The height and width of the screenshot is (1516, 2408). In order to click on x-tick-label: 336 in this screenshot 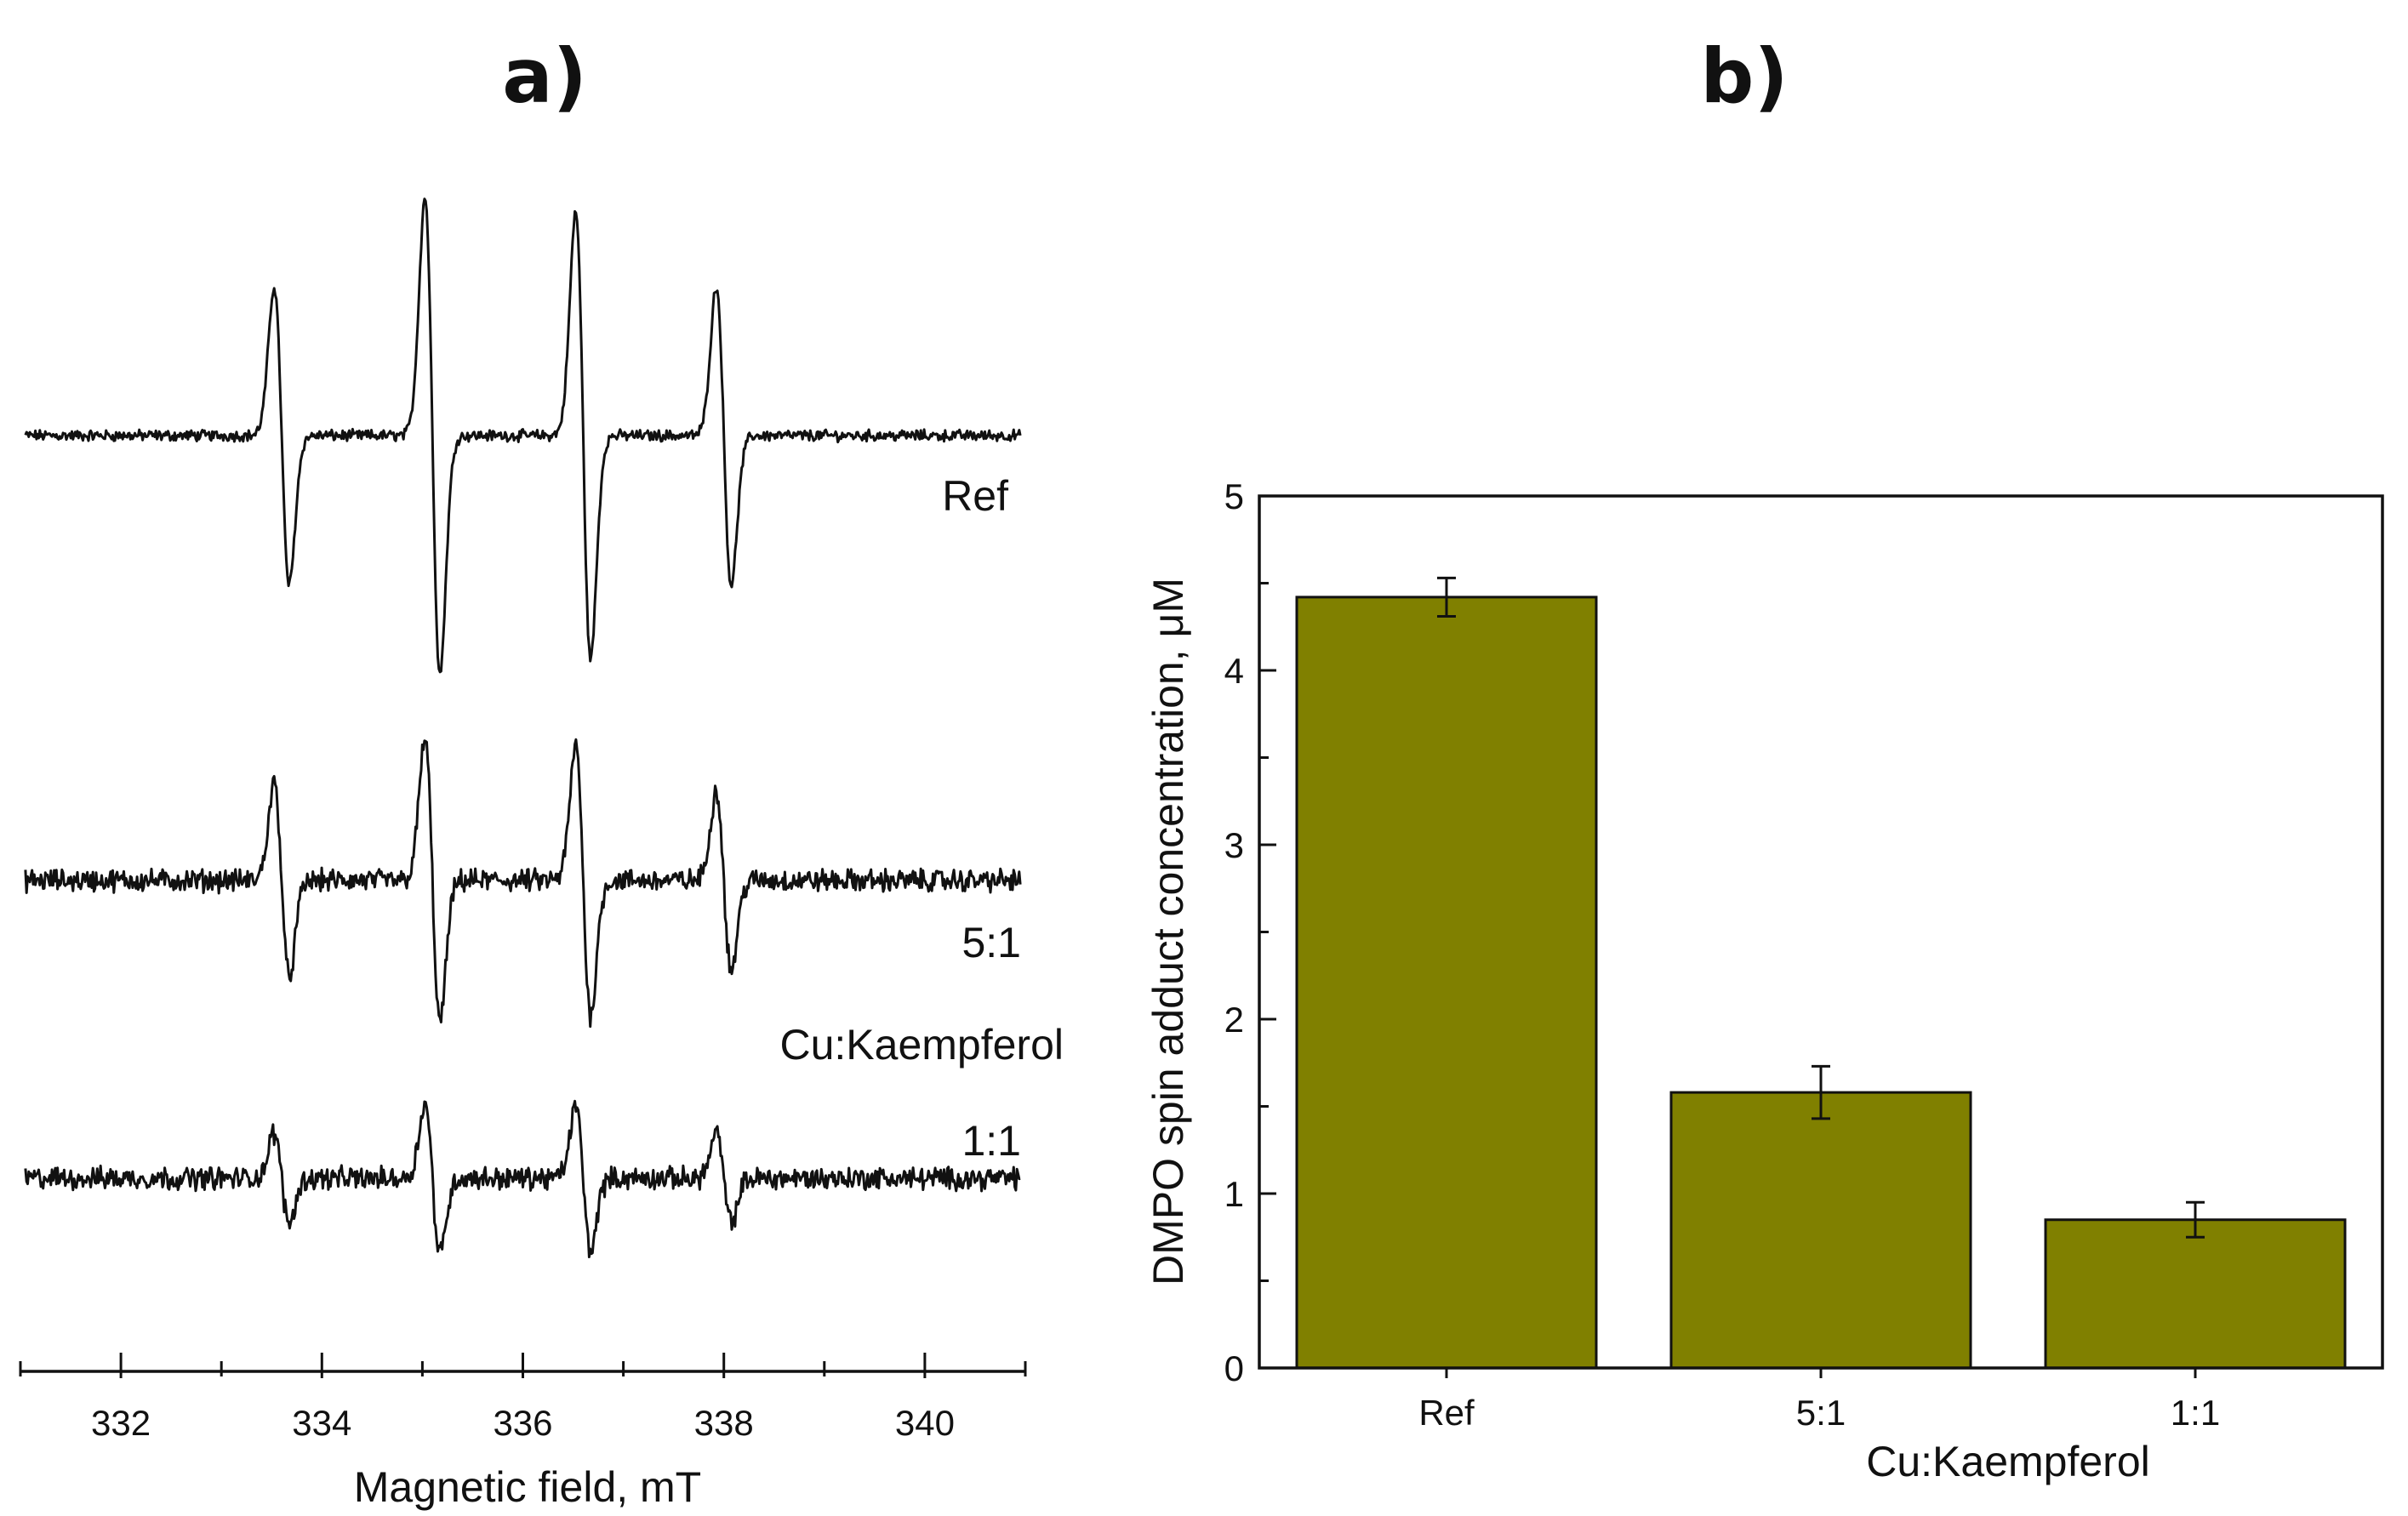, I will do `click(522, 1423)`.